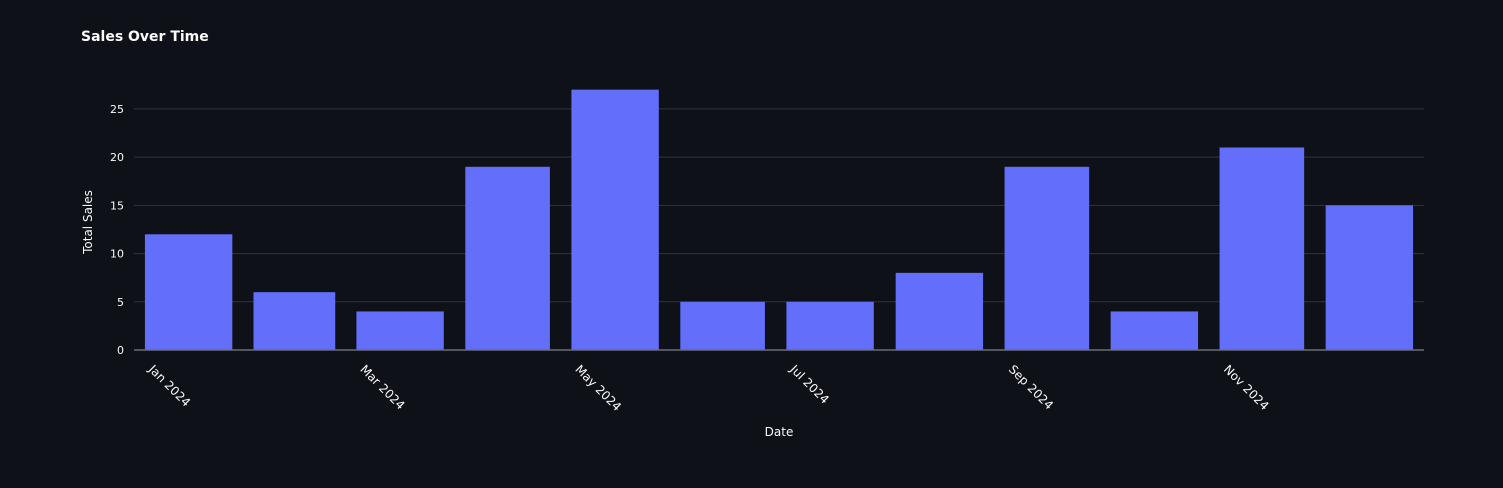 The image size is (1503, 488). What do you see at coordinates (117, 157) in the screenshot?
I see `y-tick-label: 20` at bounding box center [117, 157].